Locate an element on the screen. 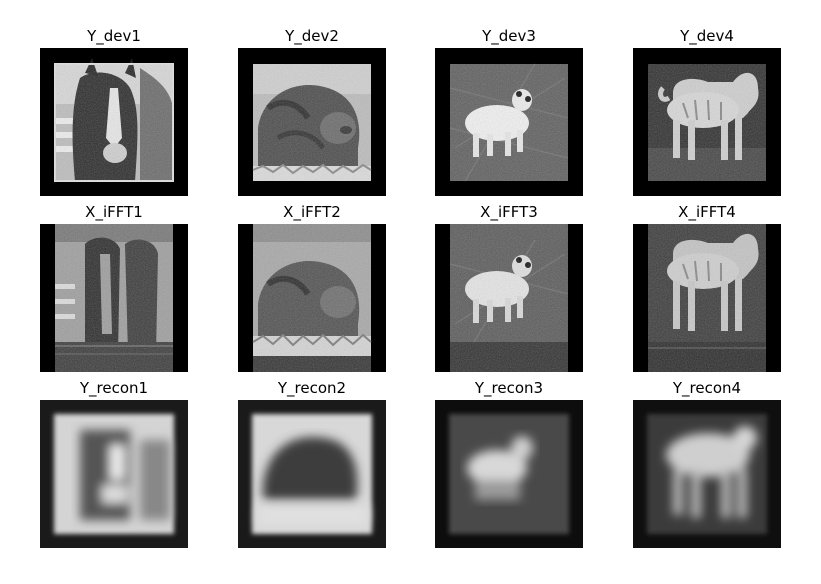  subplot-title: Y_recon1 is located at coordinates (114, 388).